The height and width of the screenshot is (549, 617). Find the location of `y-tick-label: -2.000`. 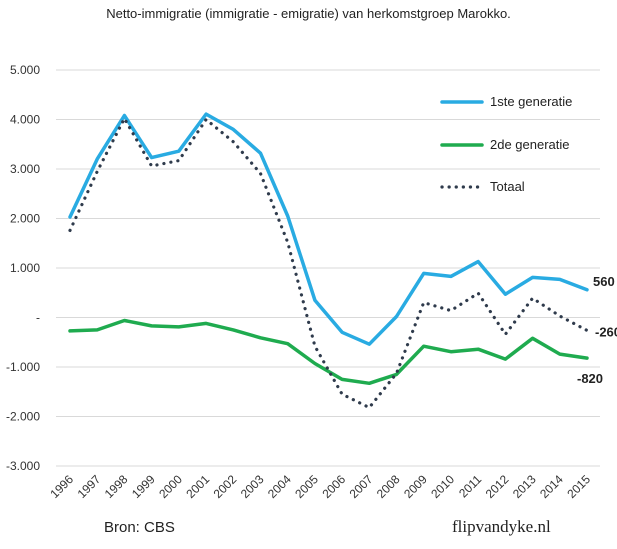

y-tick-label: -2.000 is located at coordinates (23, 417).